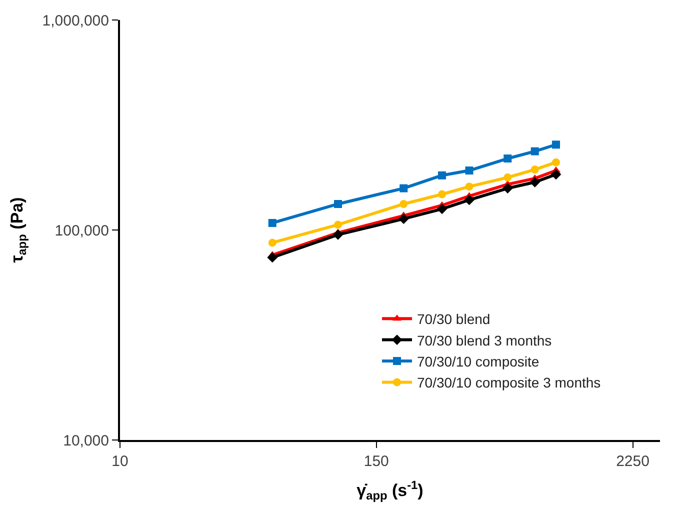 The width and height of the screenshot is (680, 515). What do you see at coordinates (509, 382) in the screenshot?
I see `legend-label: 70/30/10 composite 3 months` at bounding box center [509, 382].